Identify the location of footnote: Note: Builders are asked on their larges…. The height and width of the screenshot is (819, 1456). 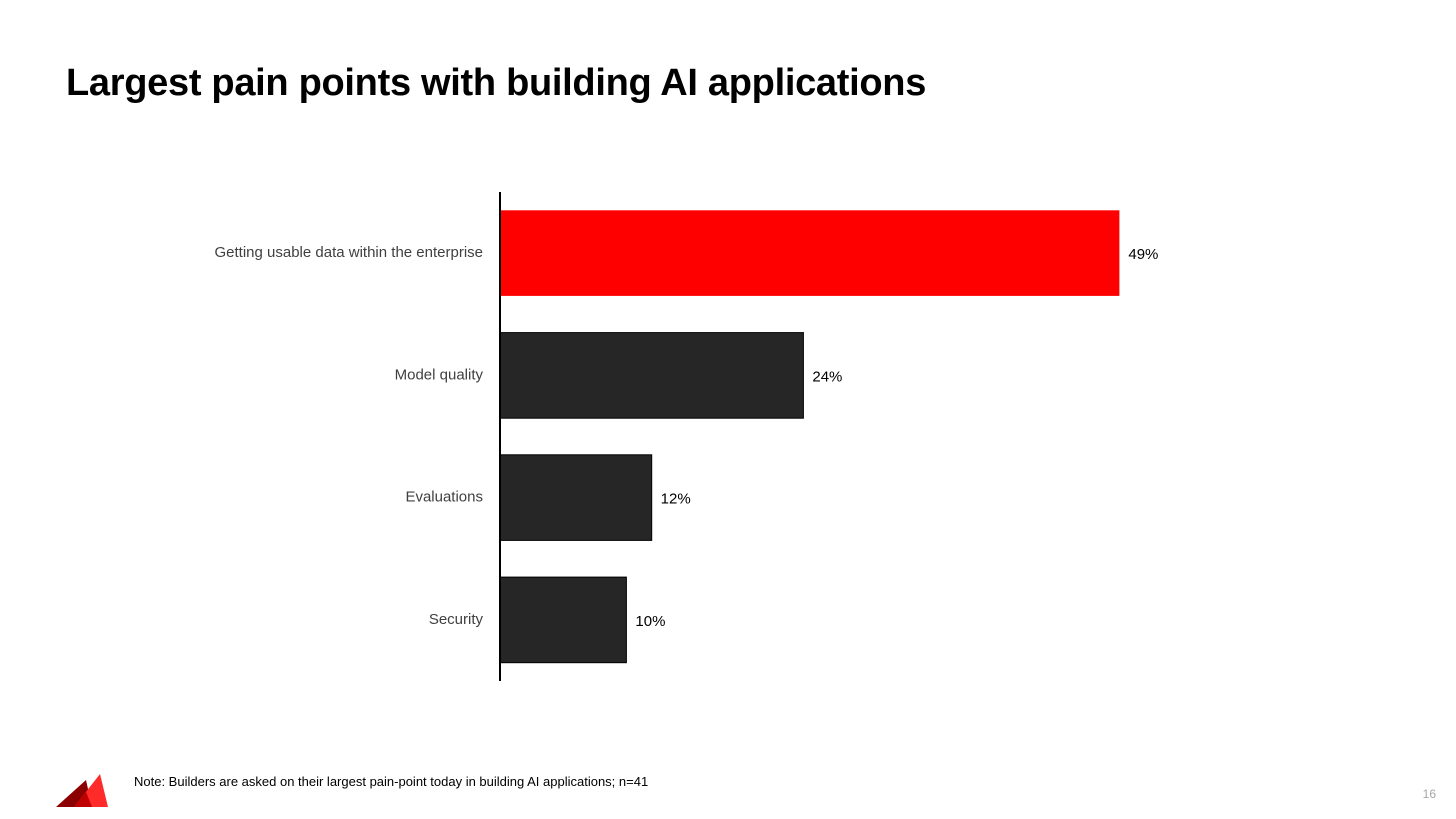
(391, 781).